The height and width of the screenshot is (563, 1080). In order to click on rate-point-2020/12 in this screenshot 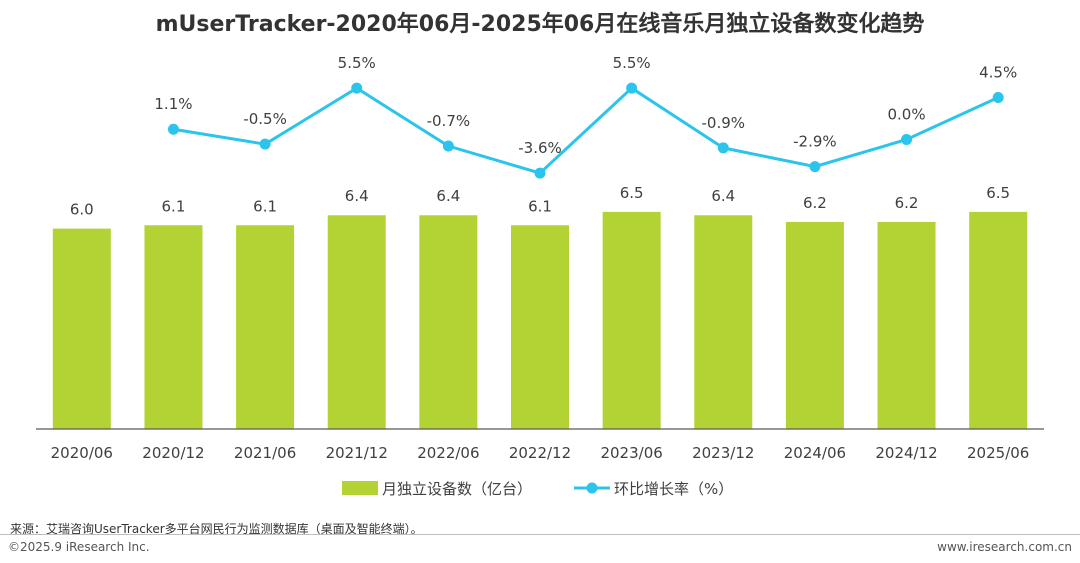, I will do `click(173, 129)`.